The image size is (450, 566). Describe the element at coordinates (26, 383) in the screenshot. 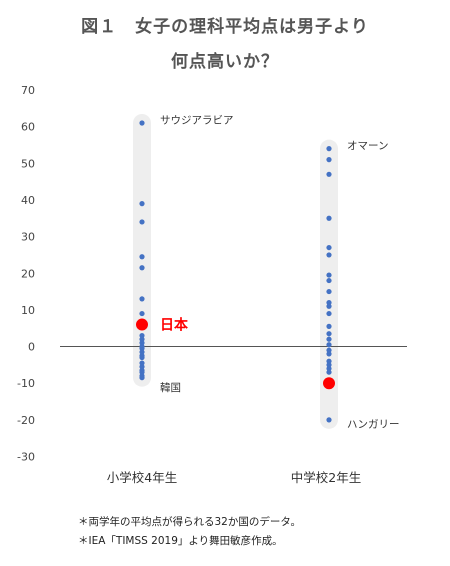

I see `y-tick-label: -10` at that location.